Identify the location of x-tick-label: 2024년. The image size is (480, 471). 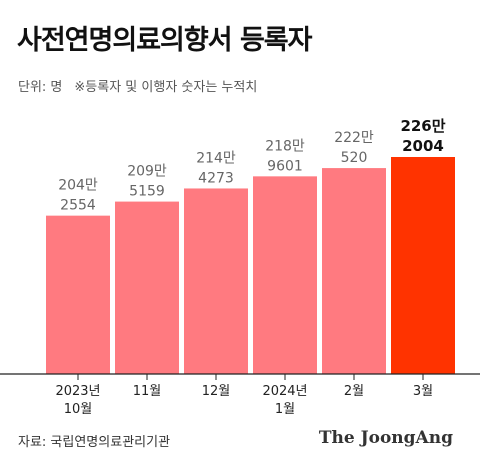
(284, 391).